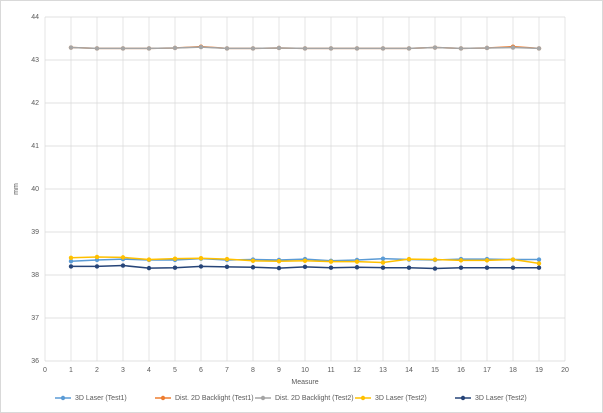 This screenshot has width=603, height=413. I want to click on legend-label: 3D Laser (Test2), so click(401, 398).